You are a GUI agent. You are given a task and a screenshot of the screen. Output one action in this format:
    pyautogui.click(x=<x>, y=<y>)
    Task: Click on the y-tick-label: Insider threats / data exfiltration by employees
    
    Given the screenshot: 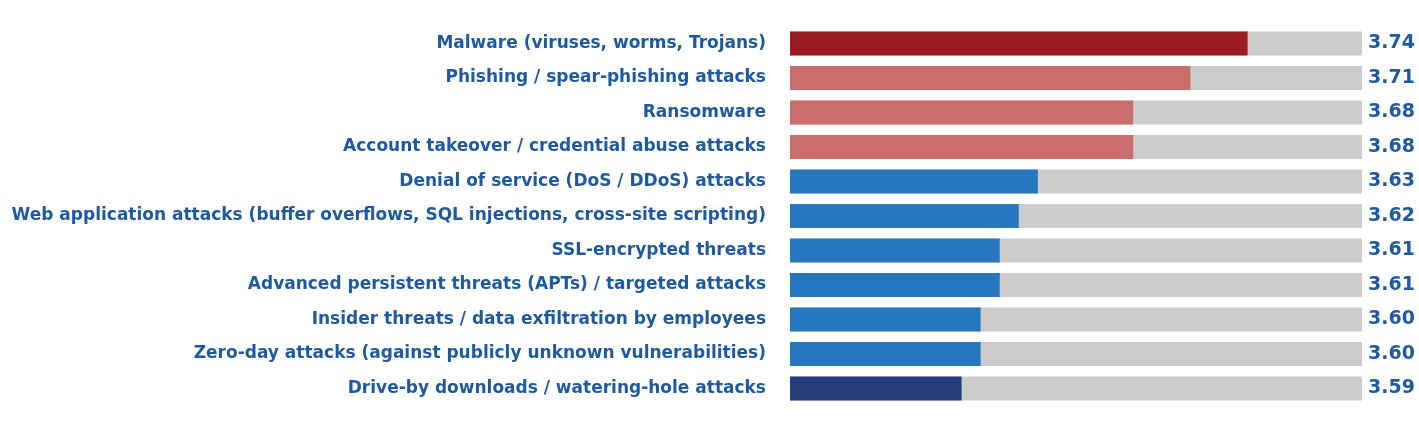 What is the action you would take?
    pyautogui.click(x=538, y=317)
    